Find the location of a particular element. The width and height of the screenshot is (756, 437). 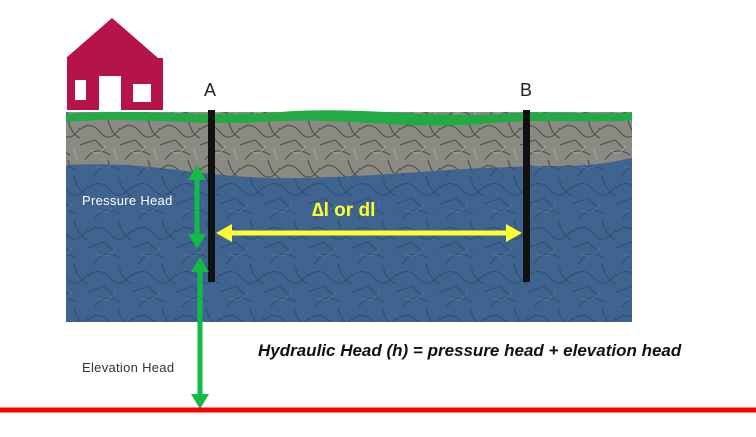

elevation-head-label: Elevation Head is located at coordinates (128, 367).